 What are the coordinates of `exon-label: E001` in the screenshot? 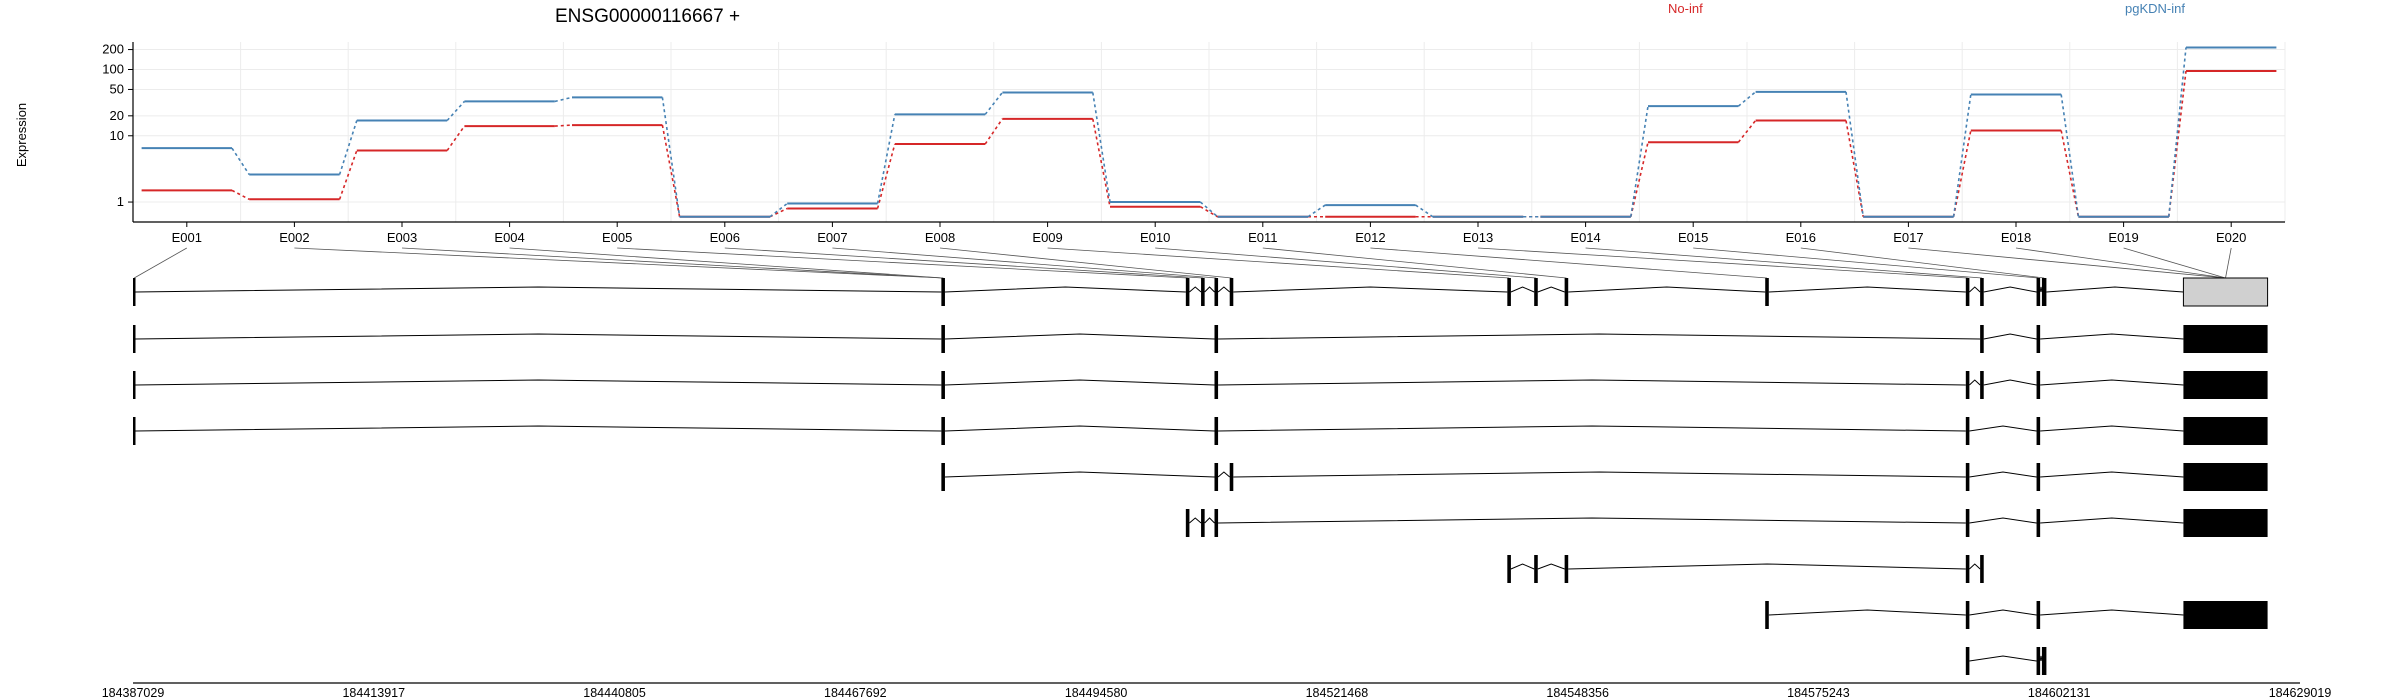 It's located at (187, 237).